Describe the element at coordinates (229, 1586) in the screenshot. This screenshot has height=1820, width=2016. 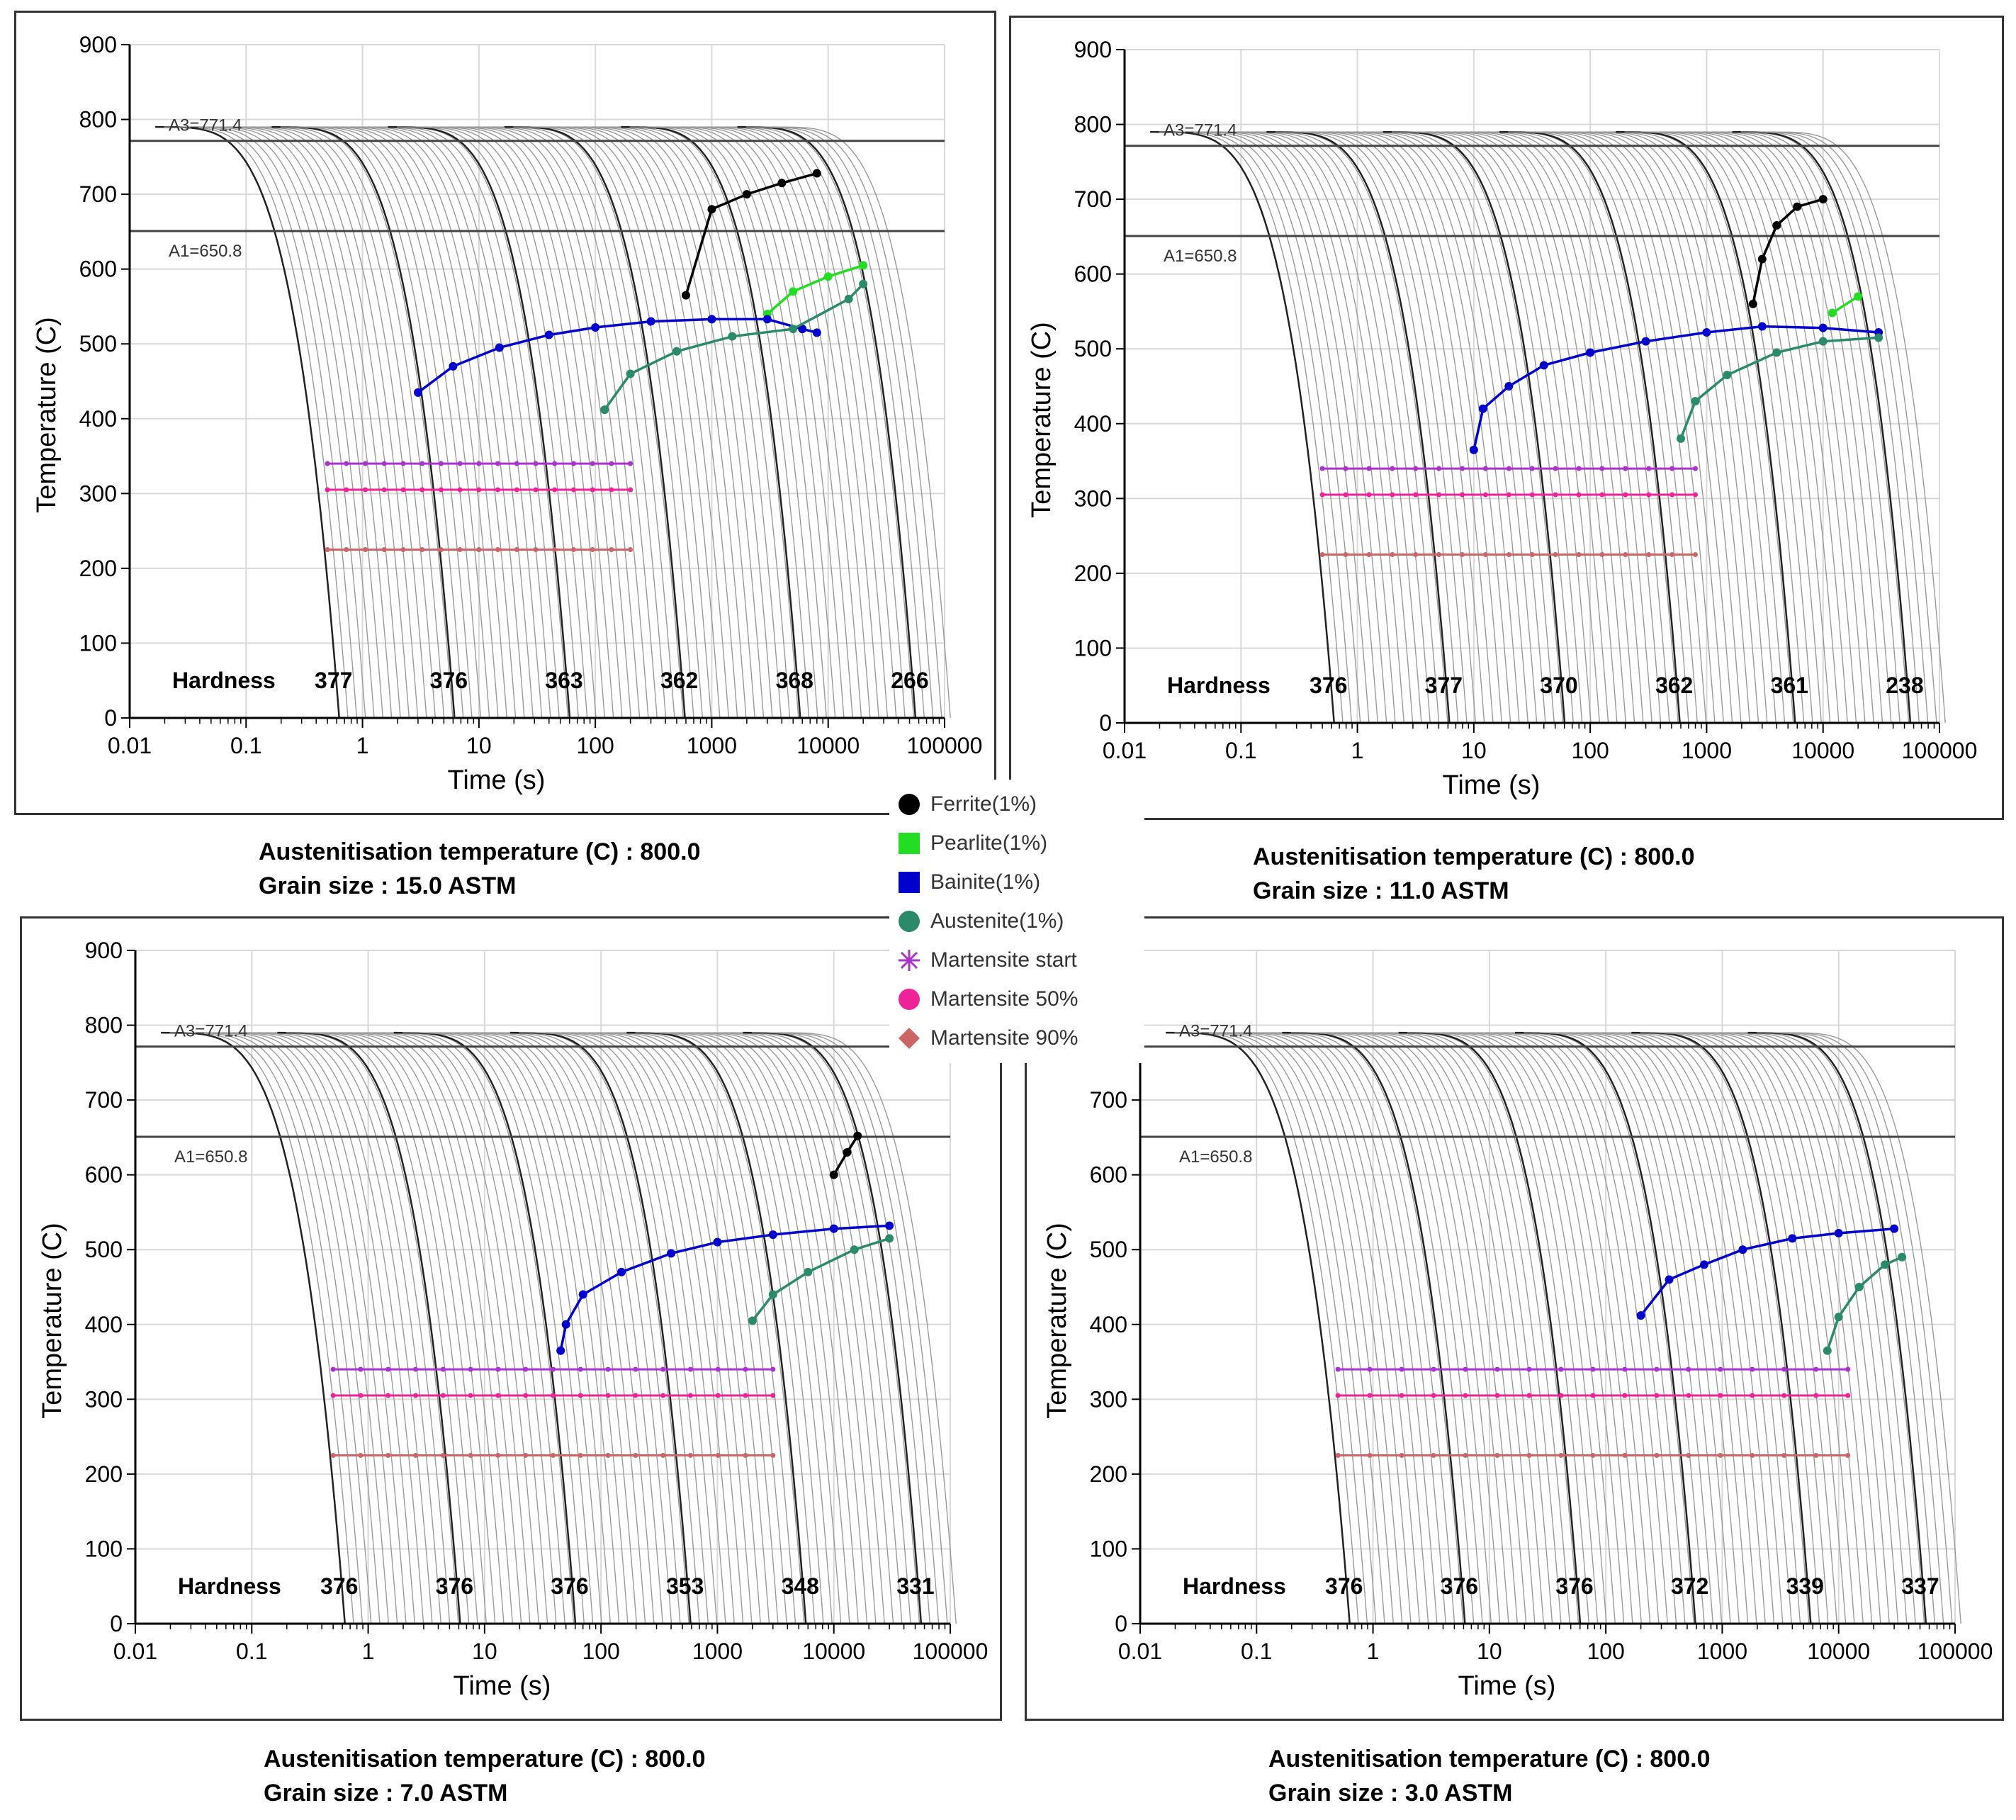
I see `hardness-label: Hardness` at that location.